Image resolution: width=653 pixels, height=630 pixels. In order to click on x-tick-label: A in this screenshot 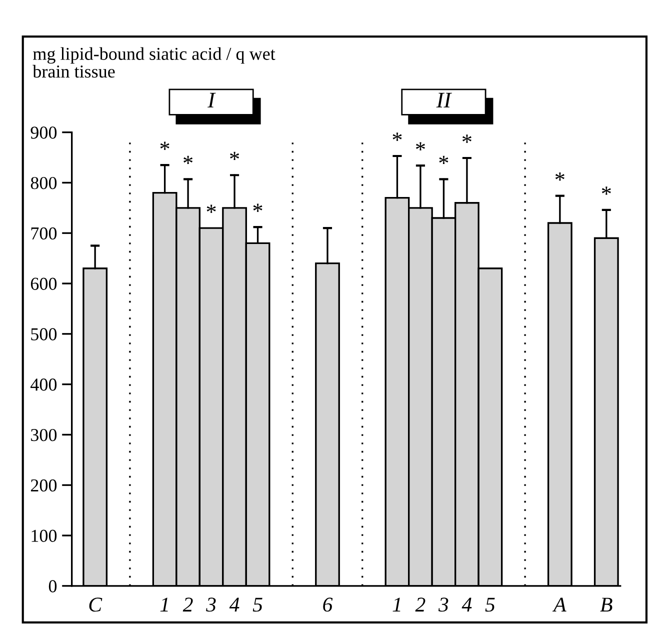, I will do `click(559, 605)`.